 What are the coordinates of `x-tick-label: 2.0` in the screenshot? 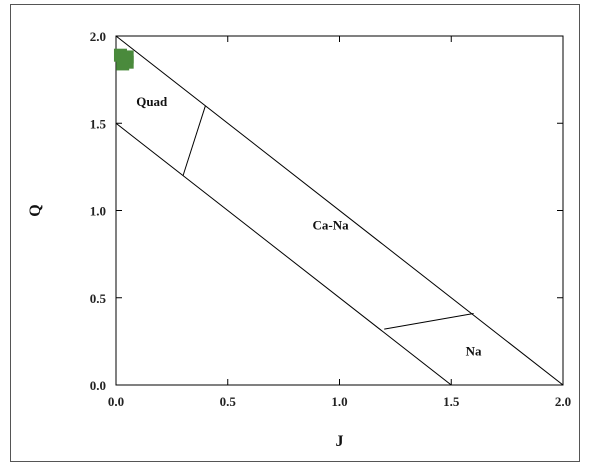 It's located at (563, 401).